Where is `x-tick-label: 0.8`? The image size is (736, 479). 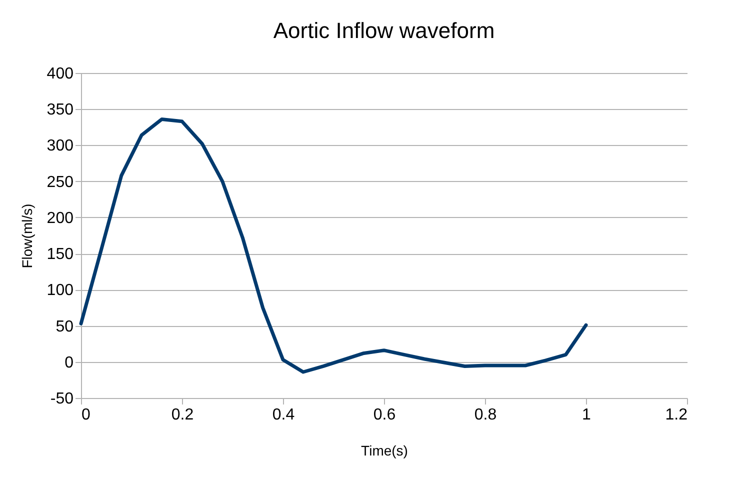
x-tick-label: 0.8 is located at coordinates (485, 415).